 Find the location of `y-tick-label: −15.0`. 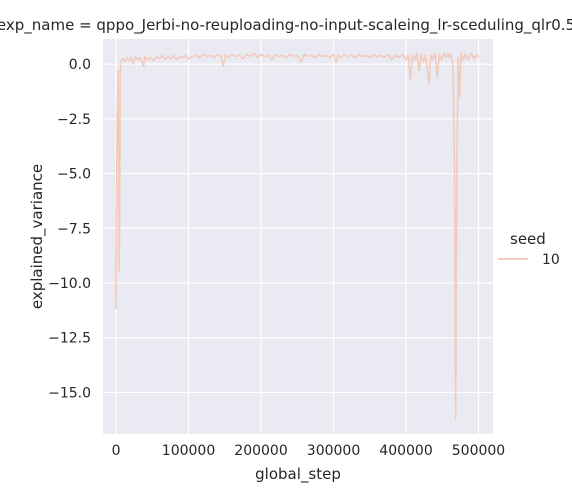

y-tick-label: −15.0 is located at coordinates (69, 393).